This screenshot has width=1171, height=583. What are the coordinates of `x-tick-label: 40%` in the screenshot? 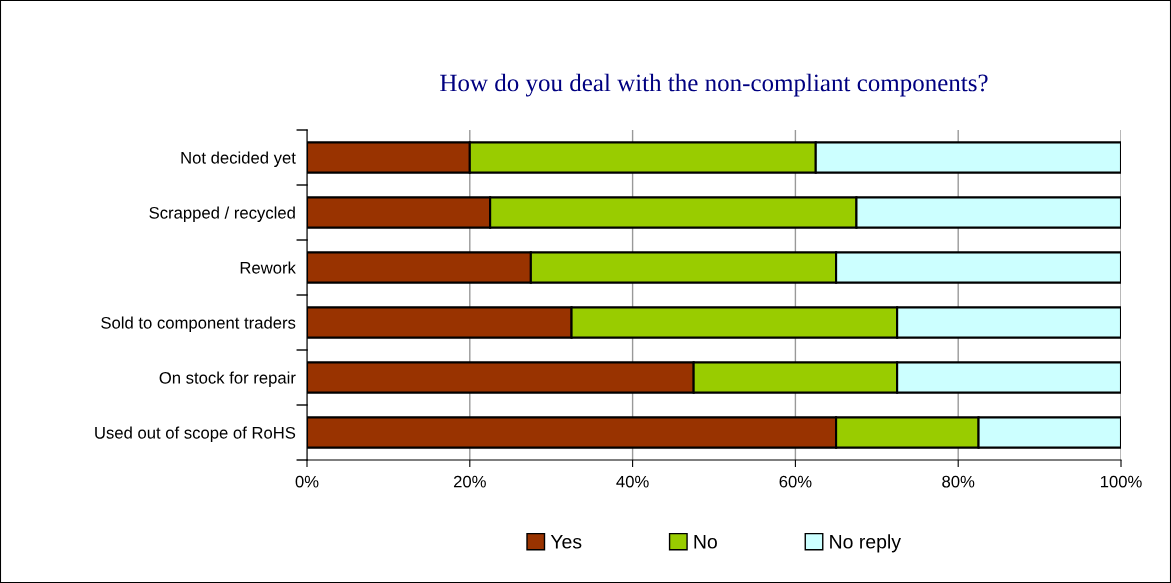 It's located at (632, 481).